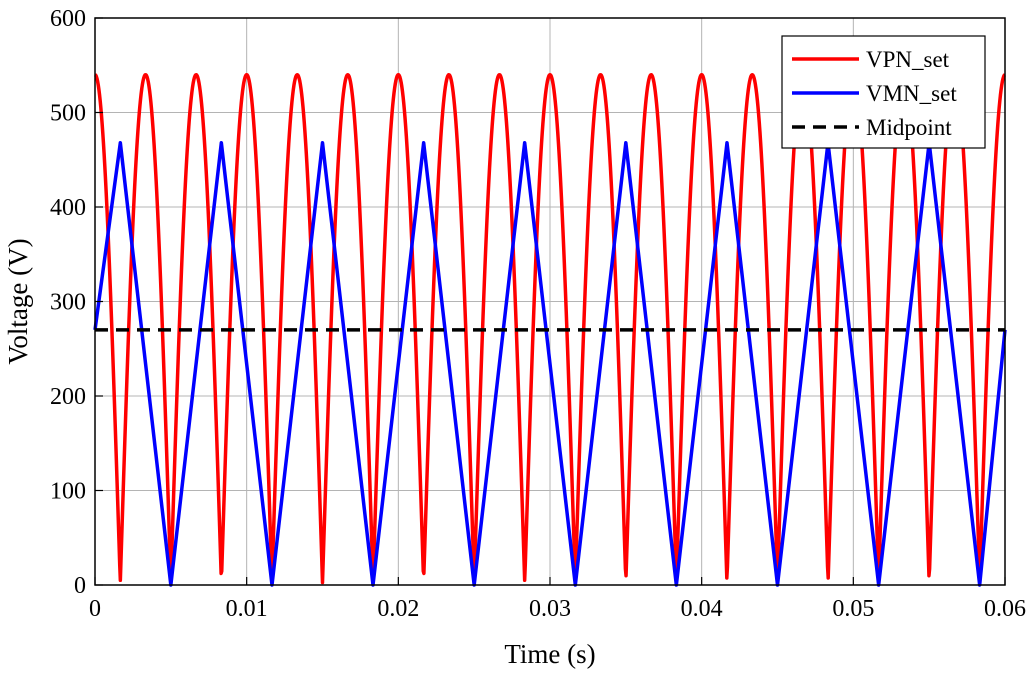 This screenshot has width=1033, height=673. I want to click on y-axis: 0 100 200 300 400 500 600, so click(76, 302).